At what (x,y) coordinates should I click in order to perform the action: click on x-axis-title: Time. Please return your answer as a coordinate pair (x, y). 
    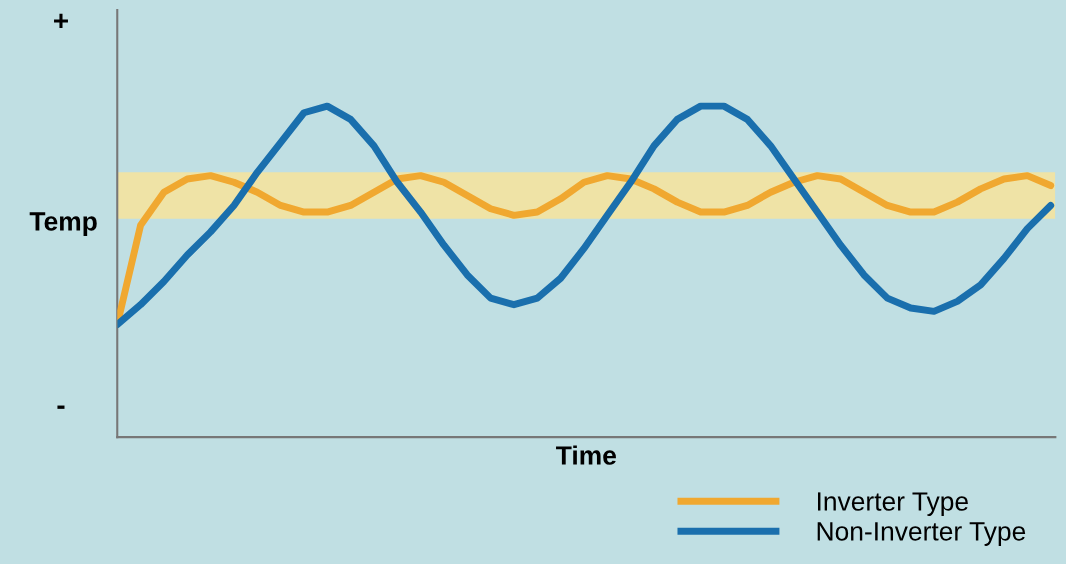
    Looking at the image, I should click on (586, 455).